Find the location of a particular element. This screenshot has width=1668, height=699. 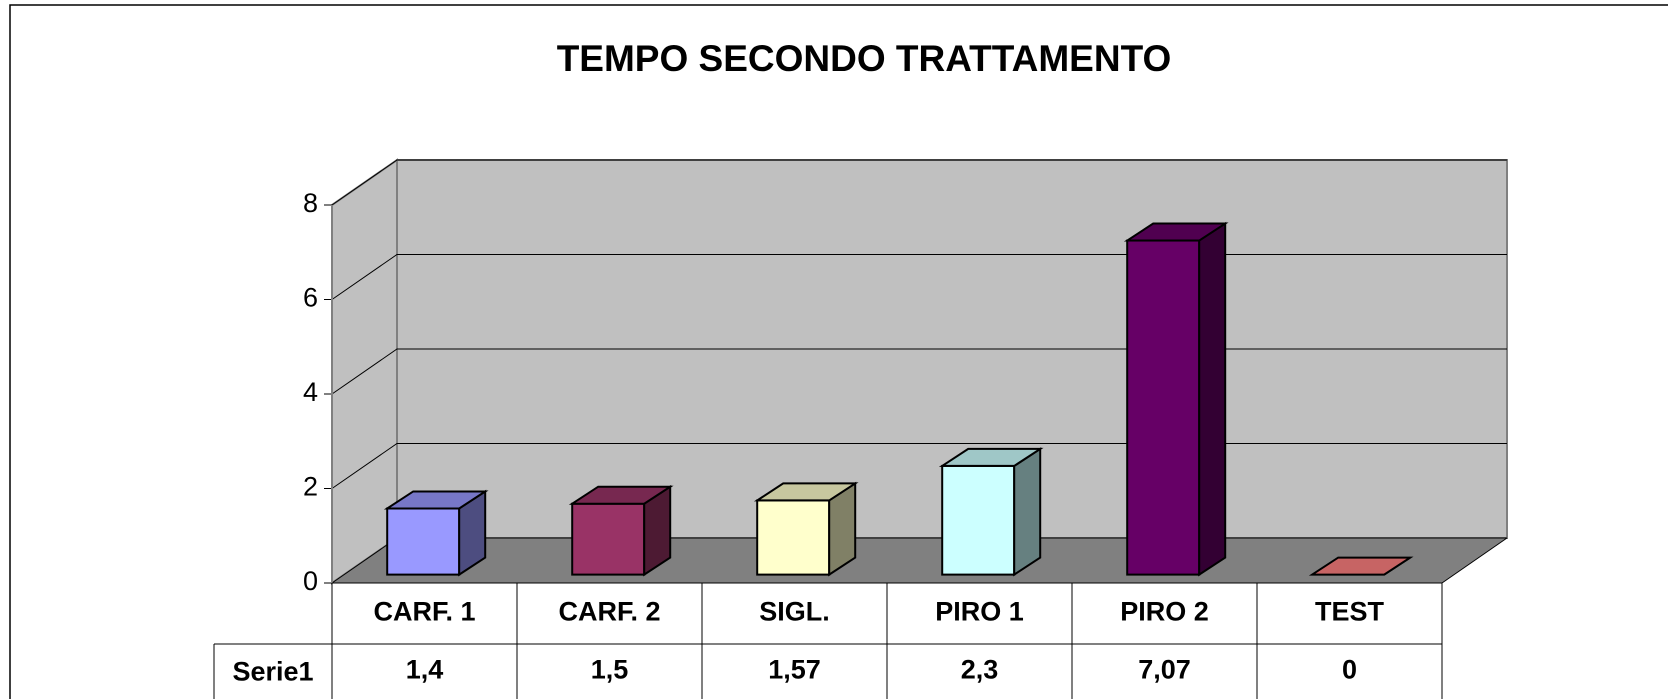

data-label: 2,3 is located at coordinates (980, 670).